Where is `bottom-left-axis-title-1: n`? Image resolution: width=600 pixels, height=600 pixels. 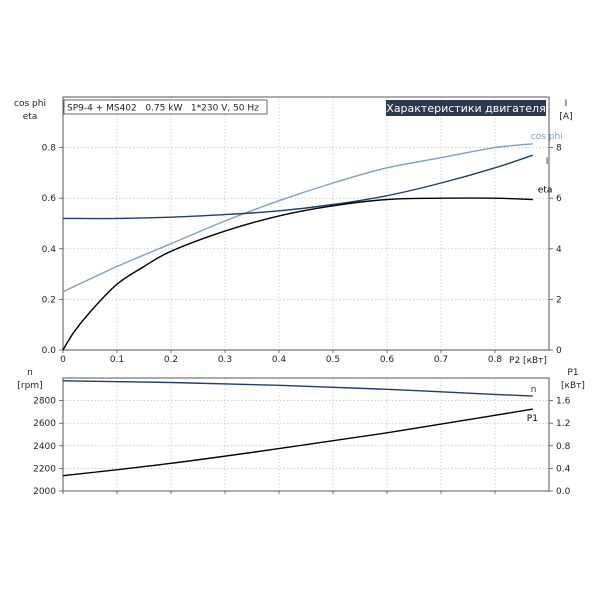
bottom-left-axis-title-1: n is located at coordinates (30, 373).